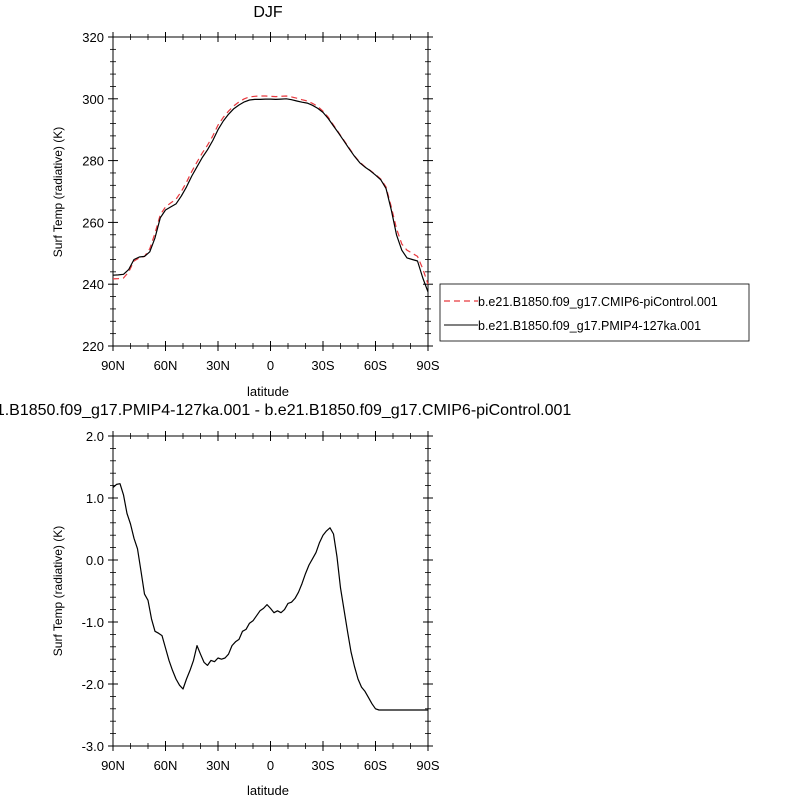 The height and width of the screenshot is (800, 800). What do you see at coordinates (113, 365) in the screenshot?
I see `top-x-tick-label: 90N` at bounding box center [113, 365].